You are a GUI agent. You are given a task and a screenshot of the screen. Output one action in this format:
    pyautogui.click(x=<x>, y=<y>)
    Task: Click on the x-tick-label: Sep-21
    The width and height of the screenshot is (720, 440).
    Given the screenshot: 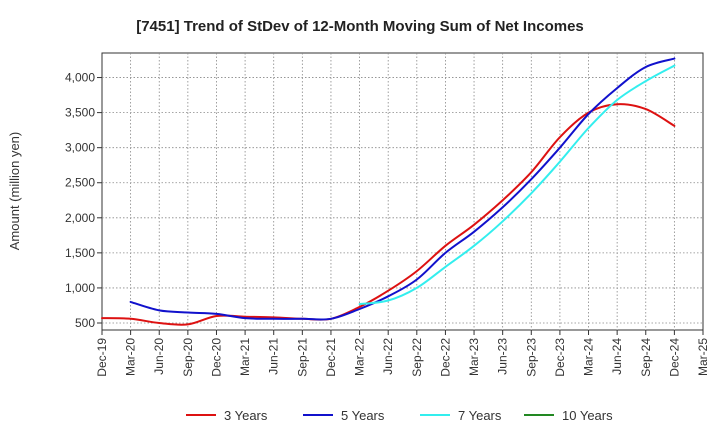 What is the action you would take?
    pyautogui.click(x=302, y=357)
    